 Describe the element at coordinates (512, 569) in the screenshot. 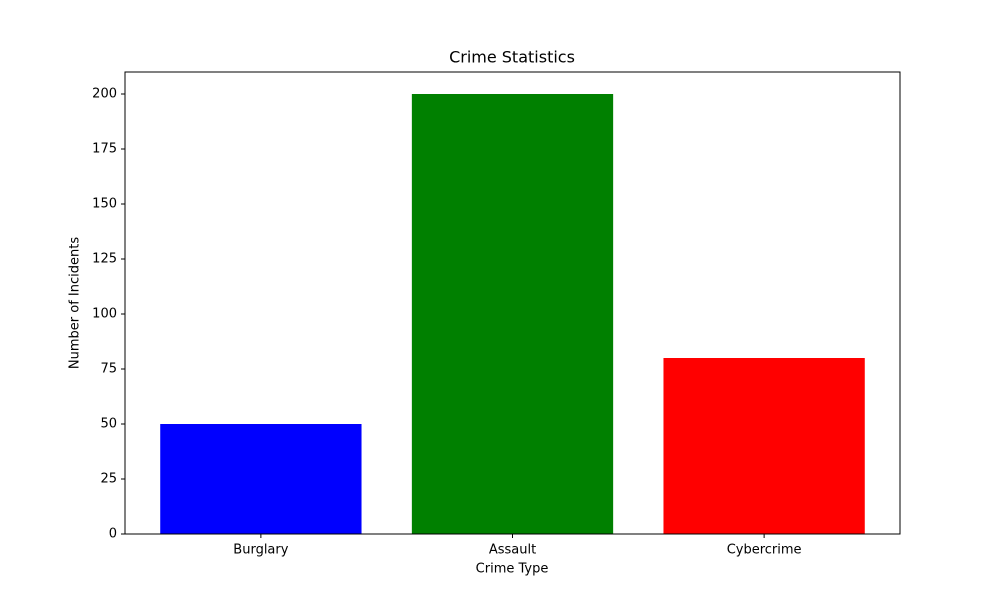

I see `x-axis-label: Crime Type` at that location.